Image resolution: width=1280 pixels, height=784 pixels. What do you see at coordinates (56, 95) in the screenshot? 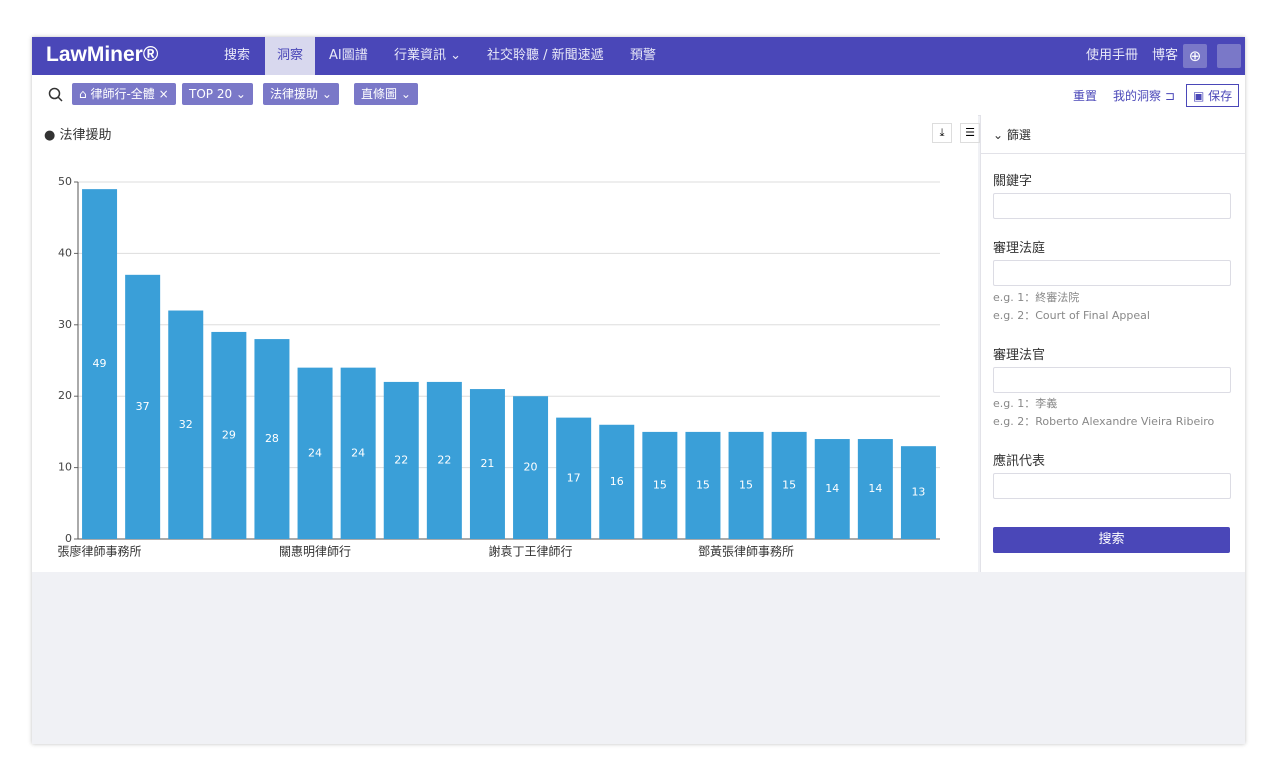
I see `search-icon` at bounding box center [56, 95].